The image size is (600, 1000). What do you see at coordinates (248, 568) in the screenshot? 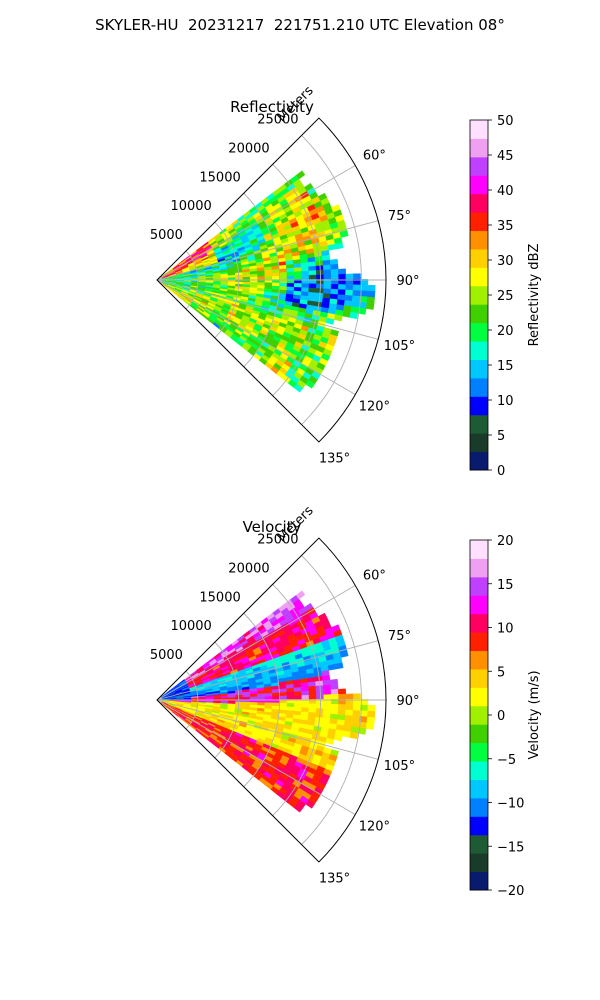
I see `radial-tick-label: 20000` at bounding box center [248, 568].